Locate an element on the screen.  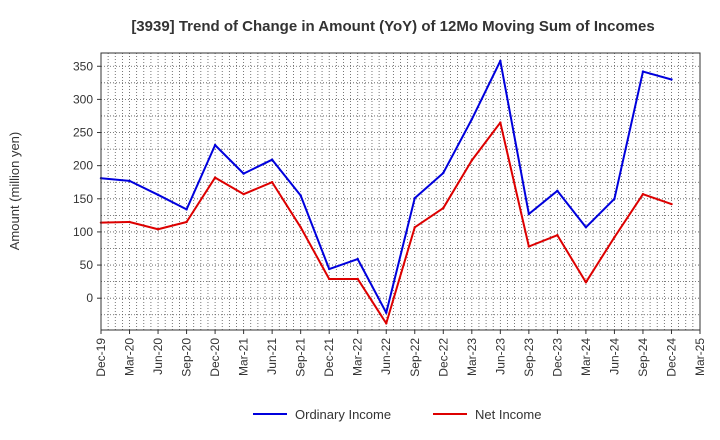
x-tick-label: Dec-21 is located at coordinates (329, 357).